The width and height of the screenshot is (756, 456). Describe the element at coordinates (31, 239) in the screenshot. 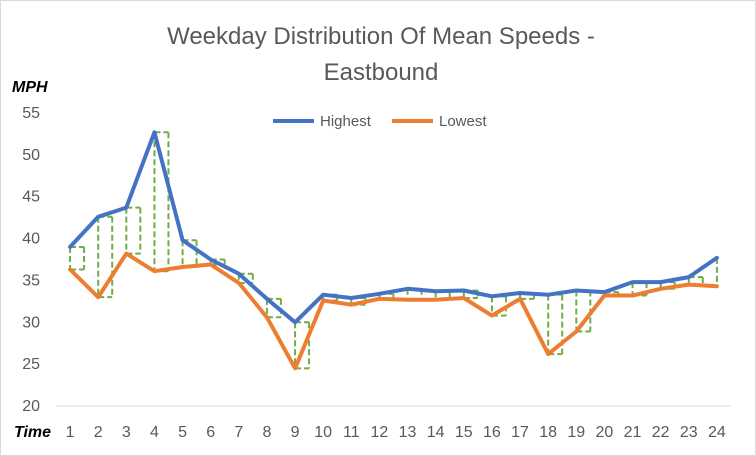

I see `y-tick-label: 40` at that location.